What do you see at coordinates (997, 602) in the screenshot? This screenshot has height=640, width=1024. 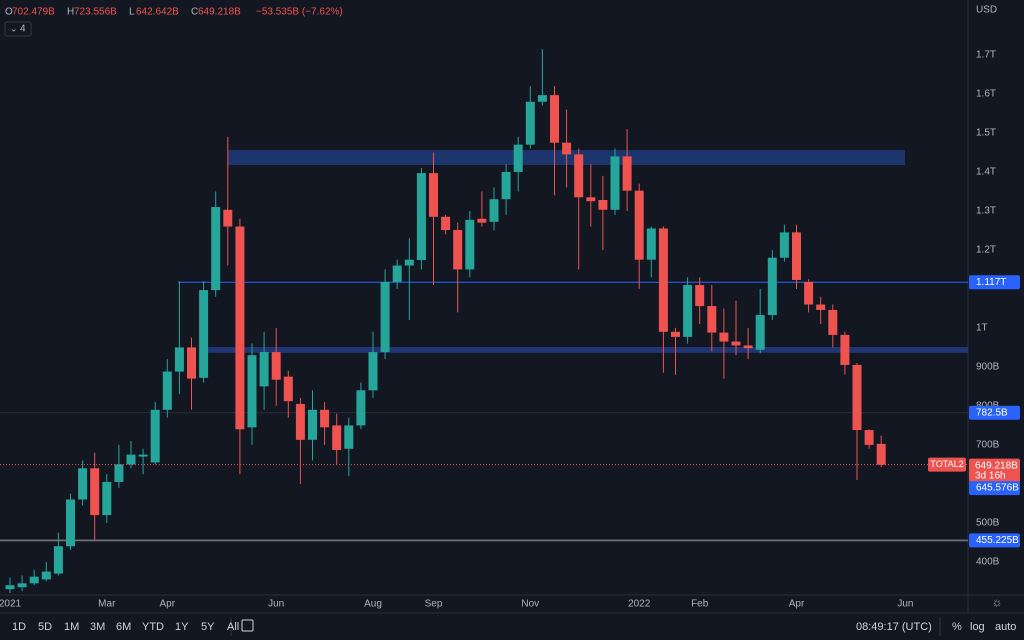 I see `settings-icon: ☼` at bounding box center [997, 602].